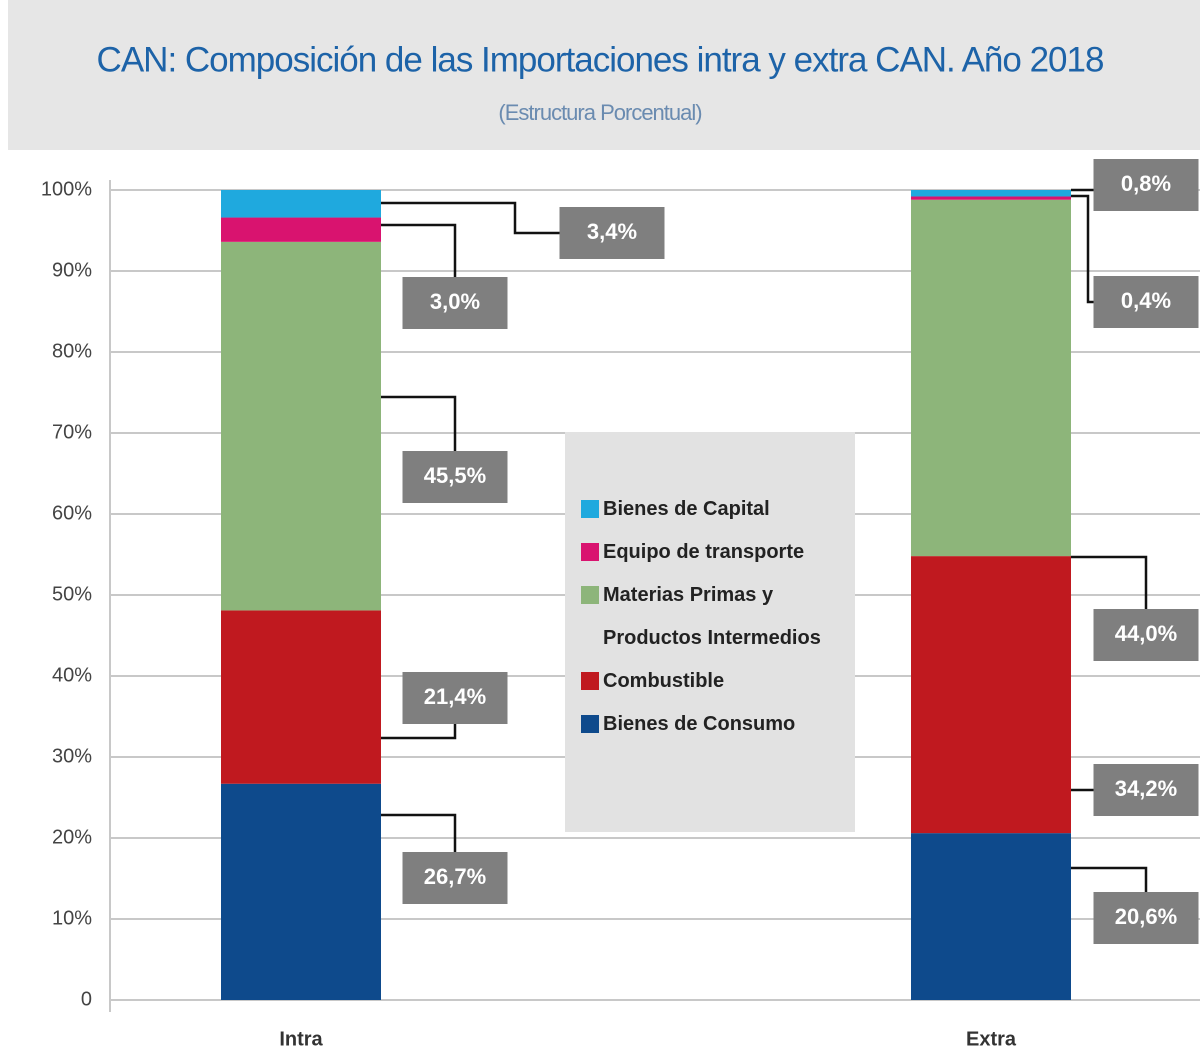 The width and height of the screenshot is (1200, 1053). What do you see at coordinates (599, 112) in the screenshot?
I see `chart-subtitle: (Estructura Porcentual)` at bounding box center [599, 112].